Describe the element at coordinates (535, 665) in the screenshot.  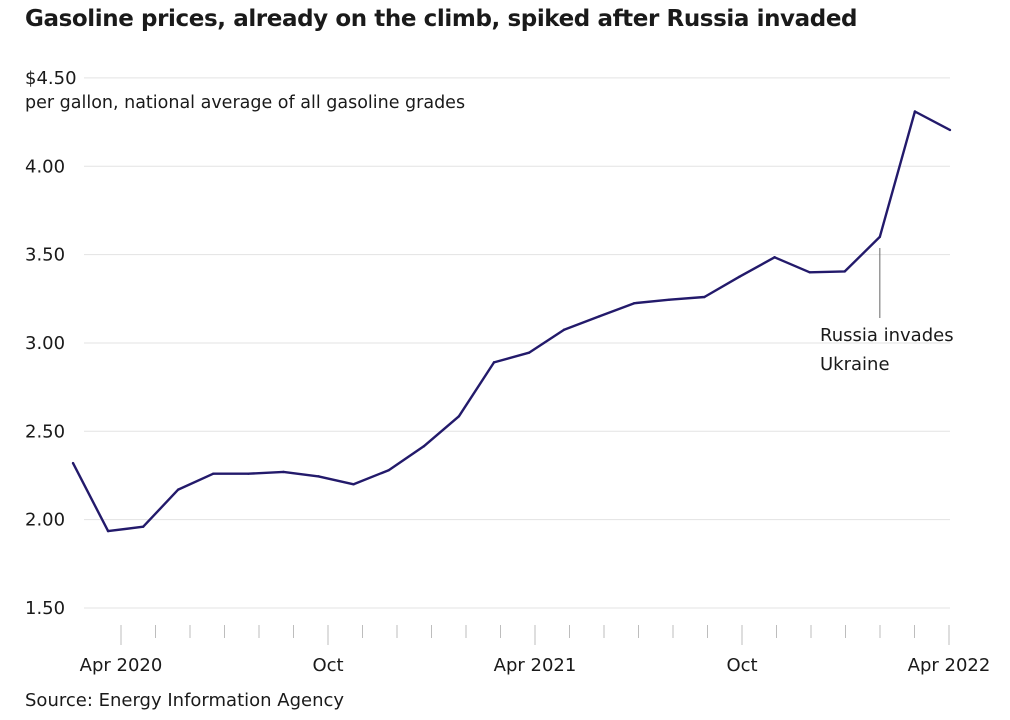
I see `x-tick-label: Apr 2021` at that location.